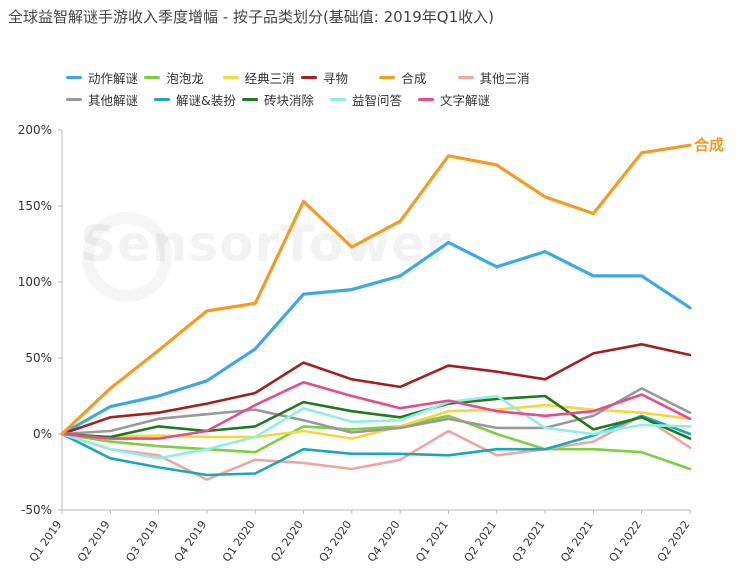  I want to click on y-tick-label: -50%, so click(36, 510).